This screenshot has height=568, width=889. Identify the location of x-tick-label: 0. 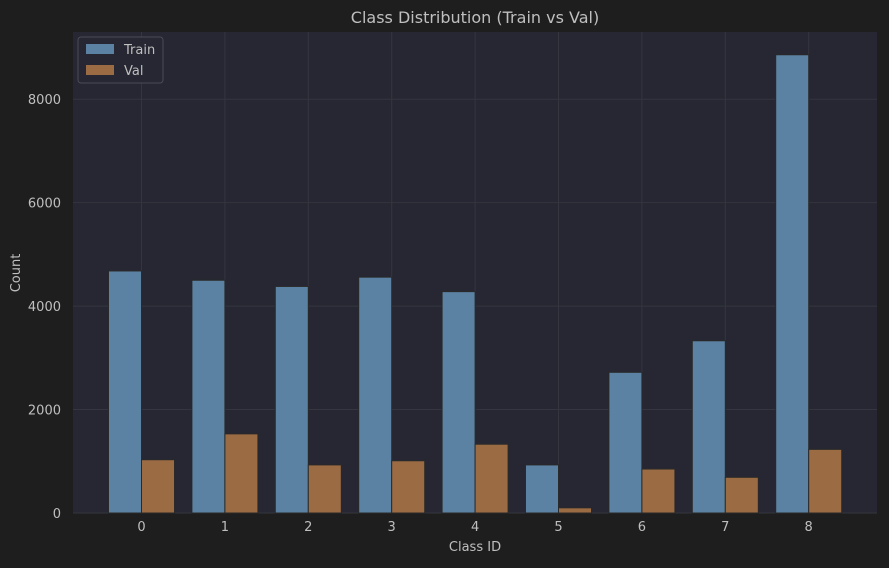
(141, 527).